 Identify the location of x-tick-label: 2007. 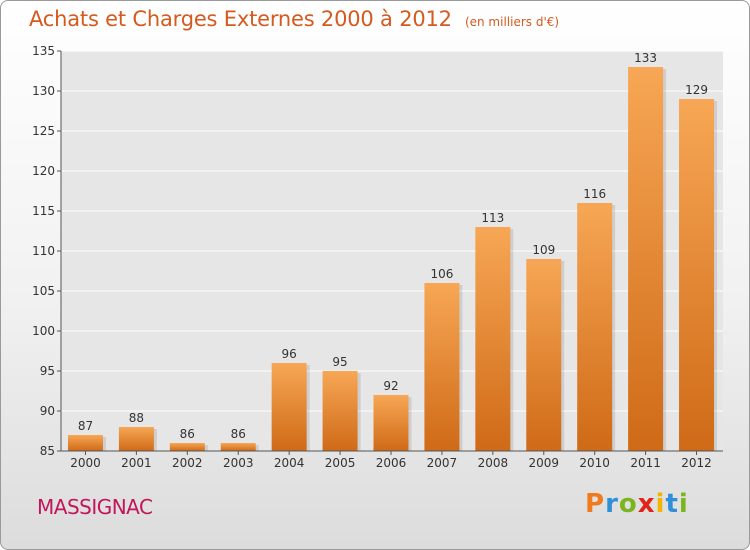
(442, 463).